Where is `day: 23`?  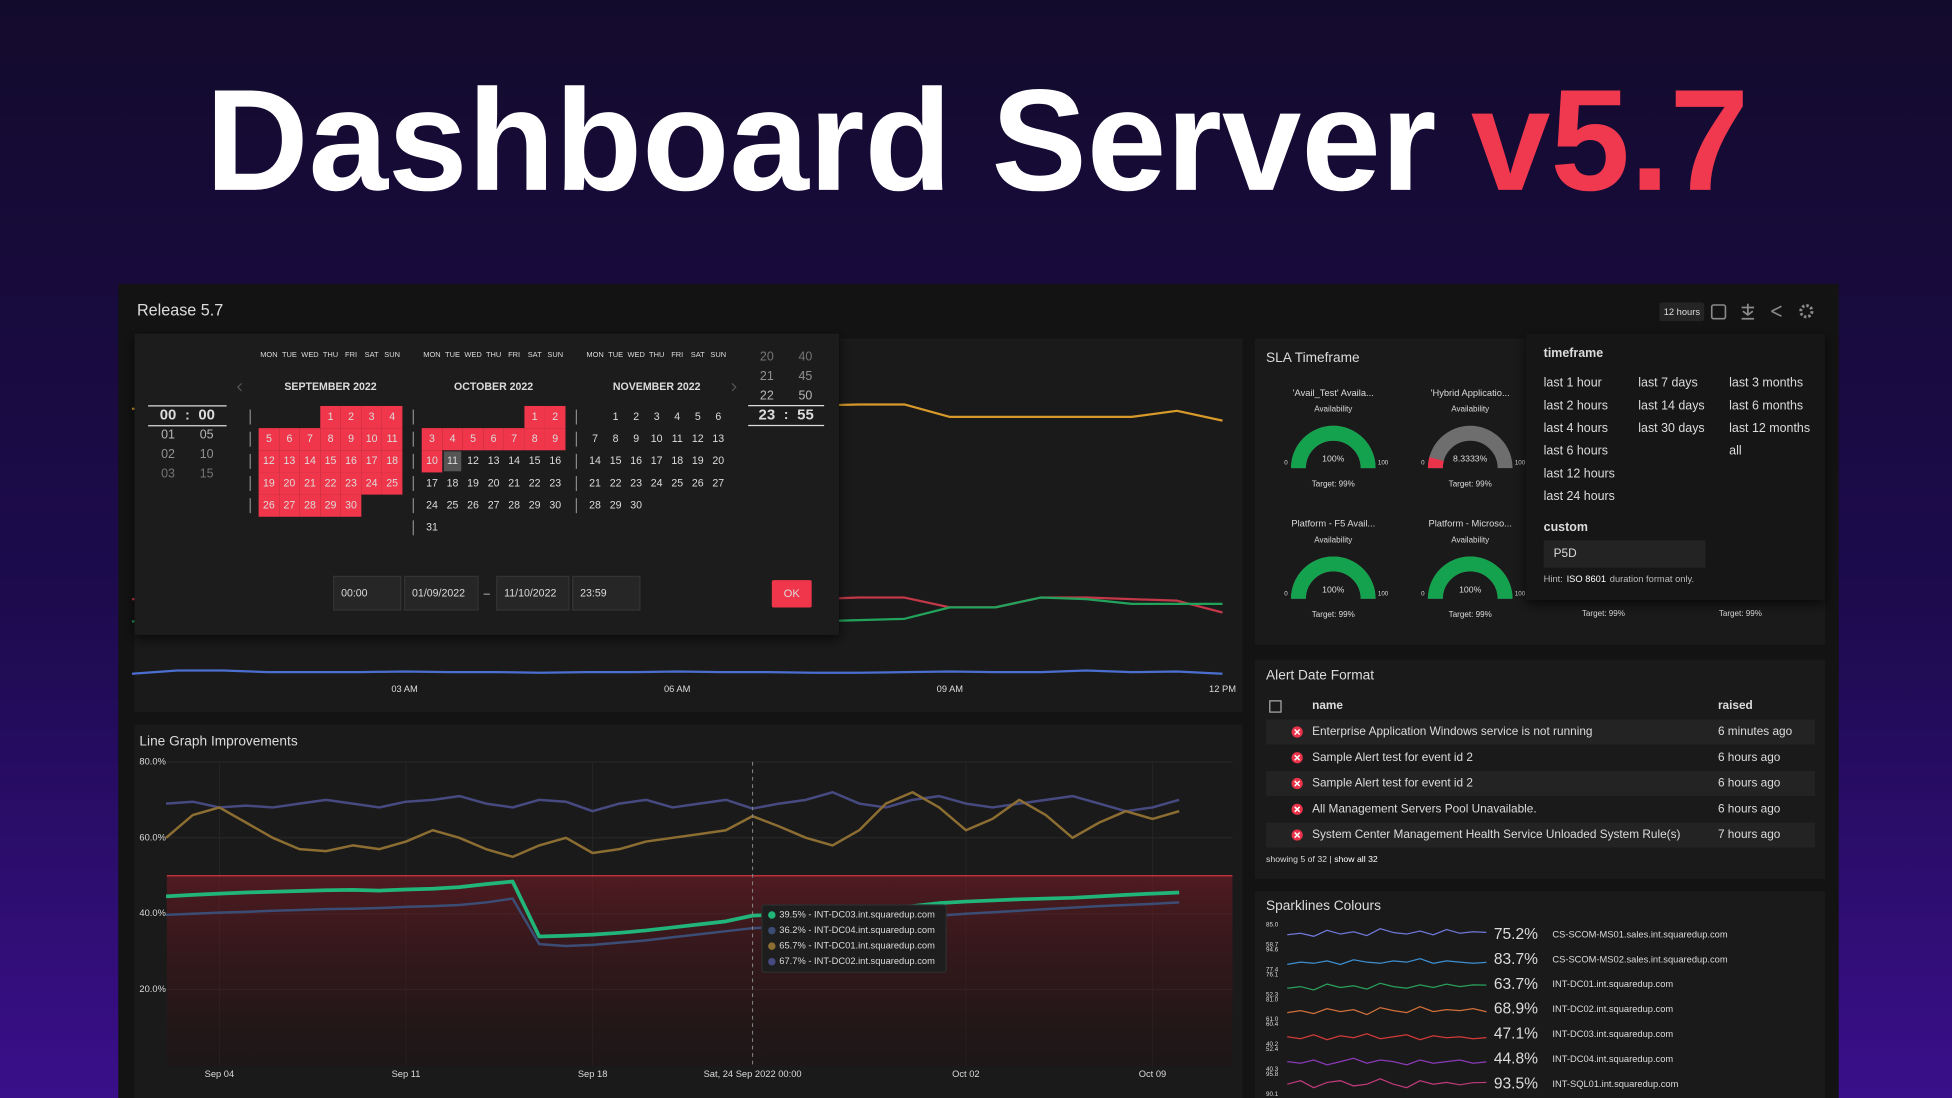
day: 23 is located at coordinates (555, 483).